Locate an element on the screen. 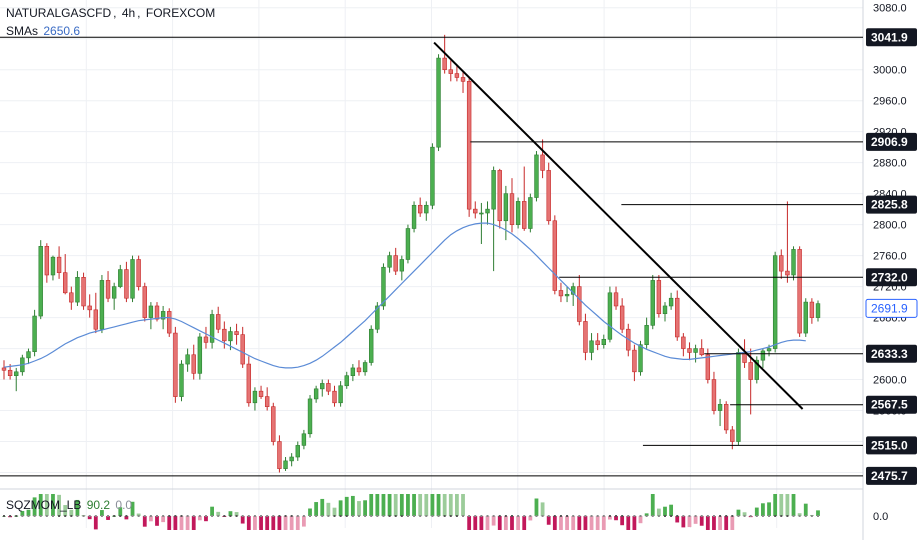 This screenshot has height=540, width=919. indicator-zero-label: 0.0 is located at coordinates (880, 517).